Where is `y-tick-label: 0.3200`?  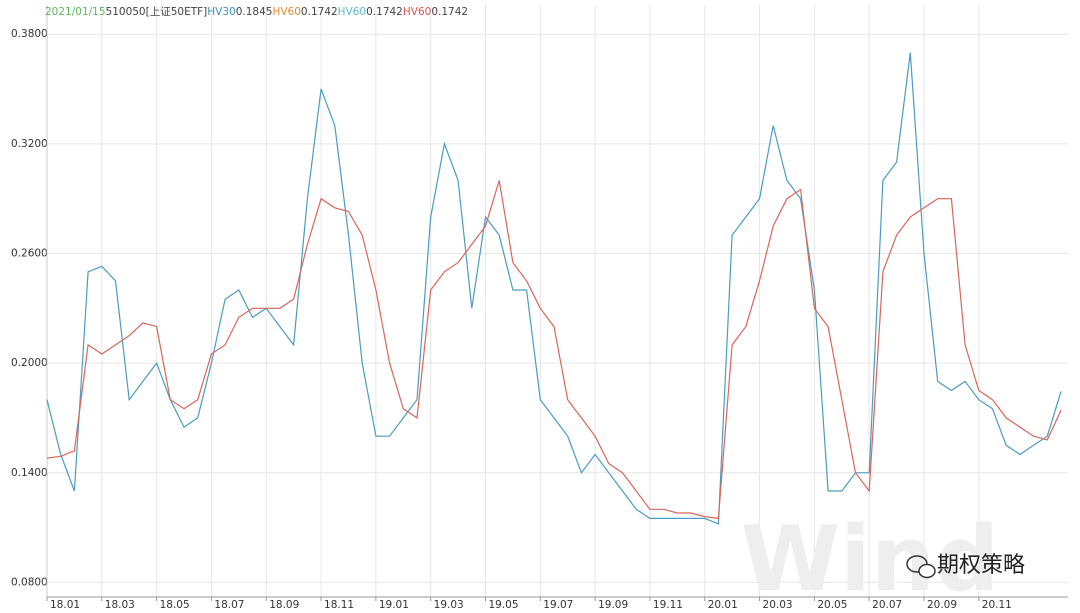 y-tick-label: 0.3200 is located at coordinates (29, 144).